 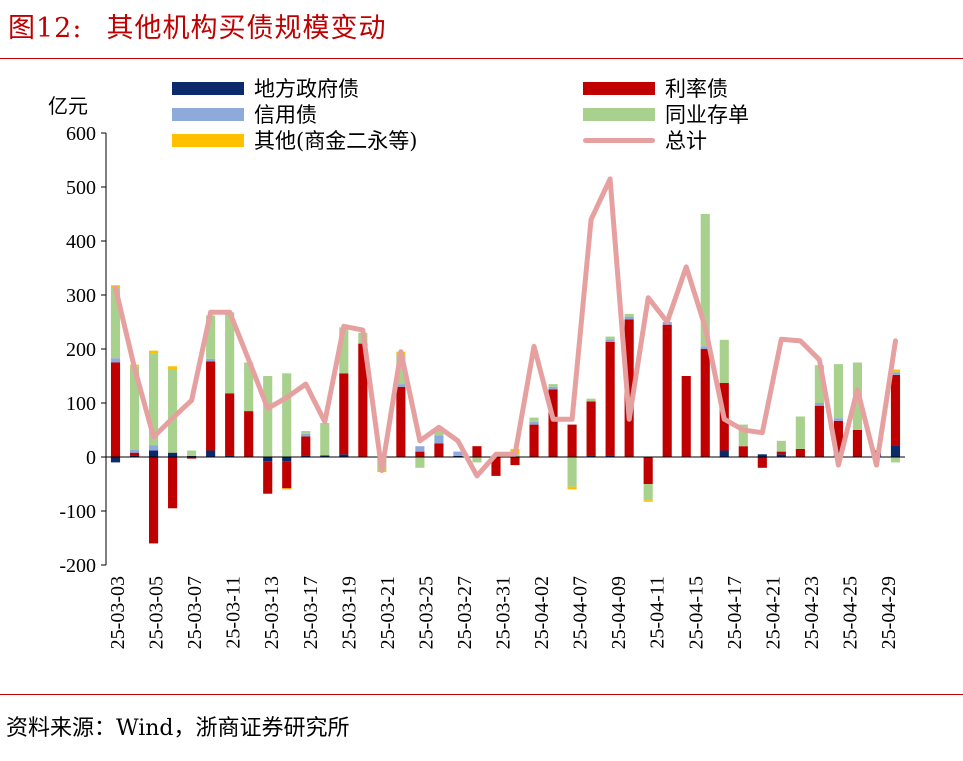 What do you see at coordinates (481, 58) in the screenshot?
I see `title-divider` at bounding box center [481, 58].